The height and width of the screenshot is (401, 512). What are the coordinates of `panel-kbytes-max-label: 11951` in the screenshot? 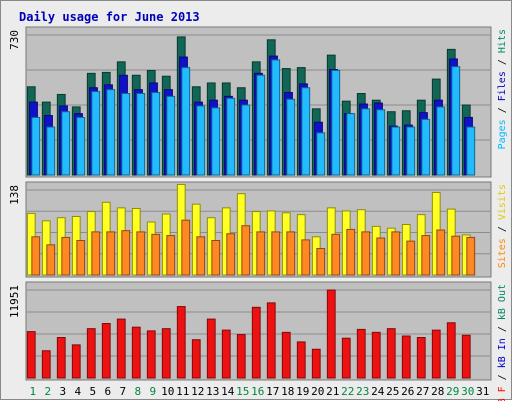 It's located at (14, 301).